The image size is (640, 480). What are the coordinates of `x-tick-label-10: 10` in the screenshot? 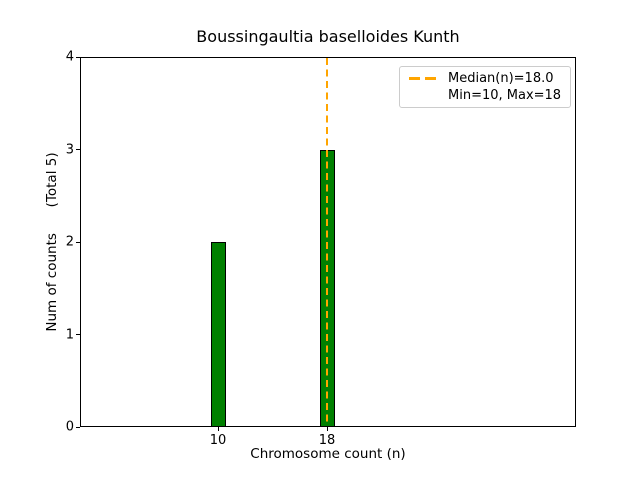 It's located at (218, 440).